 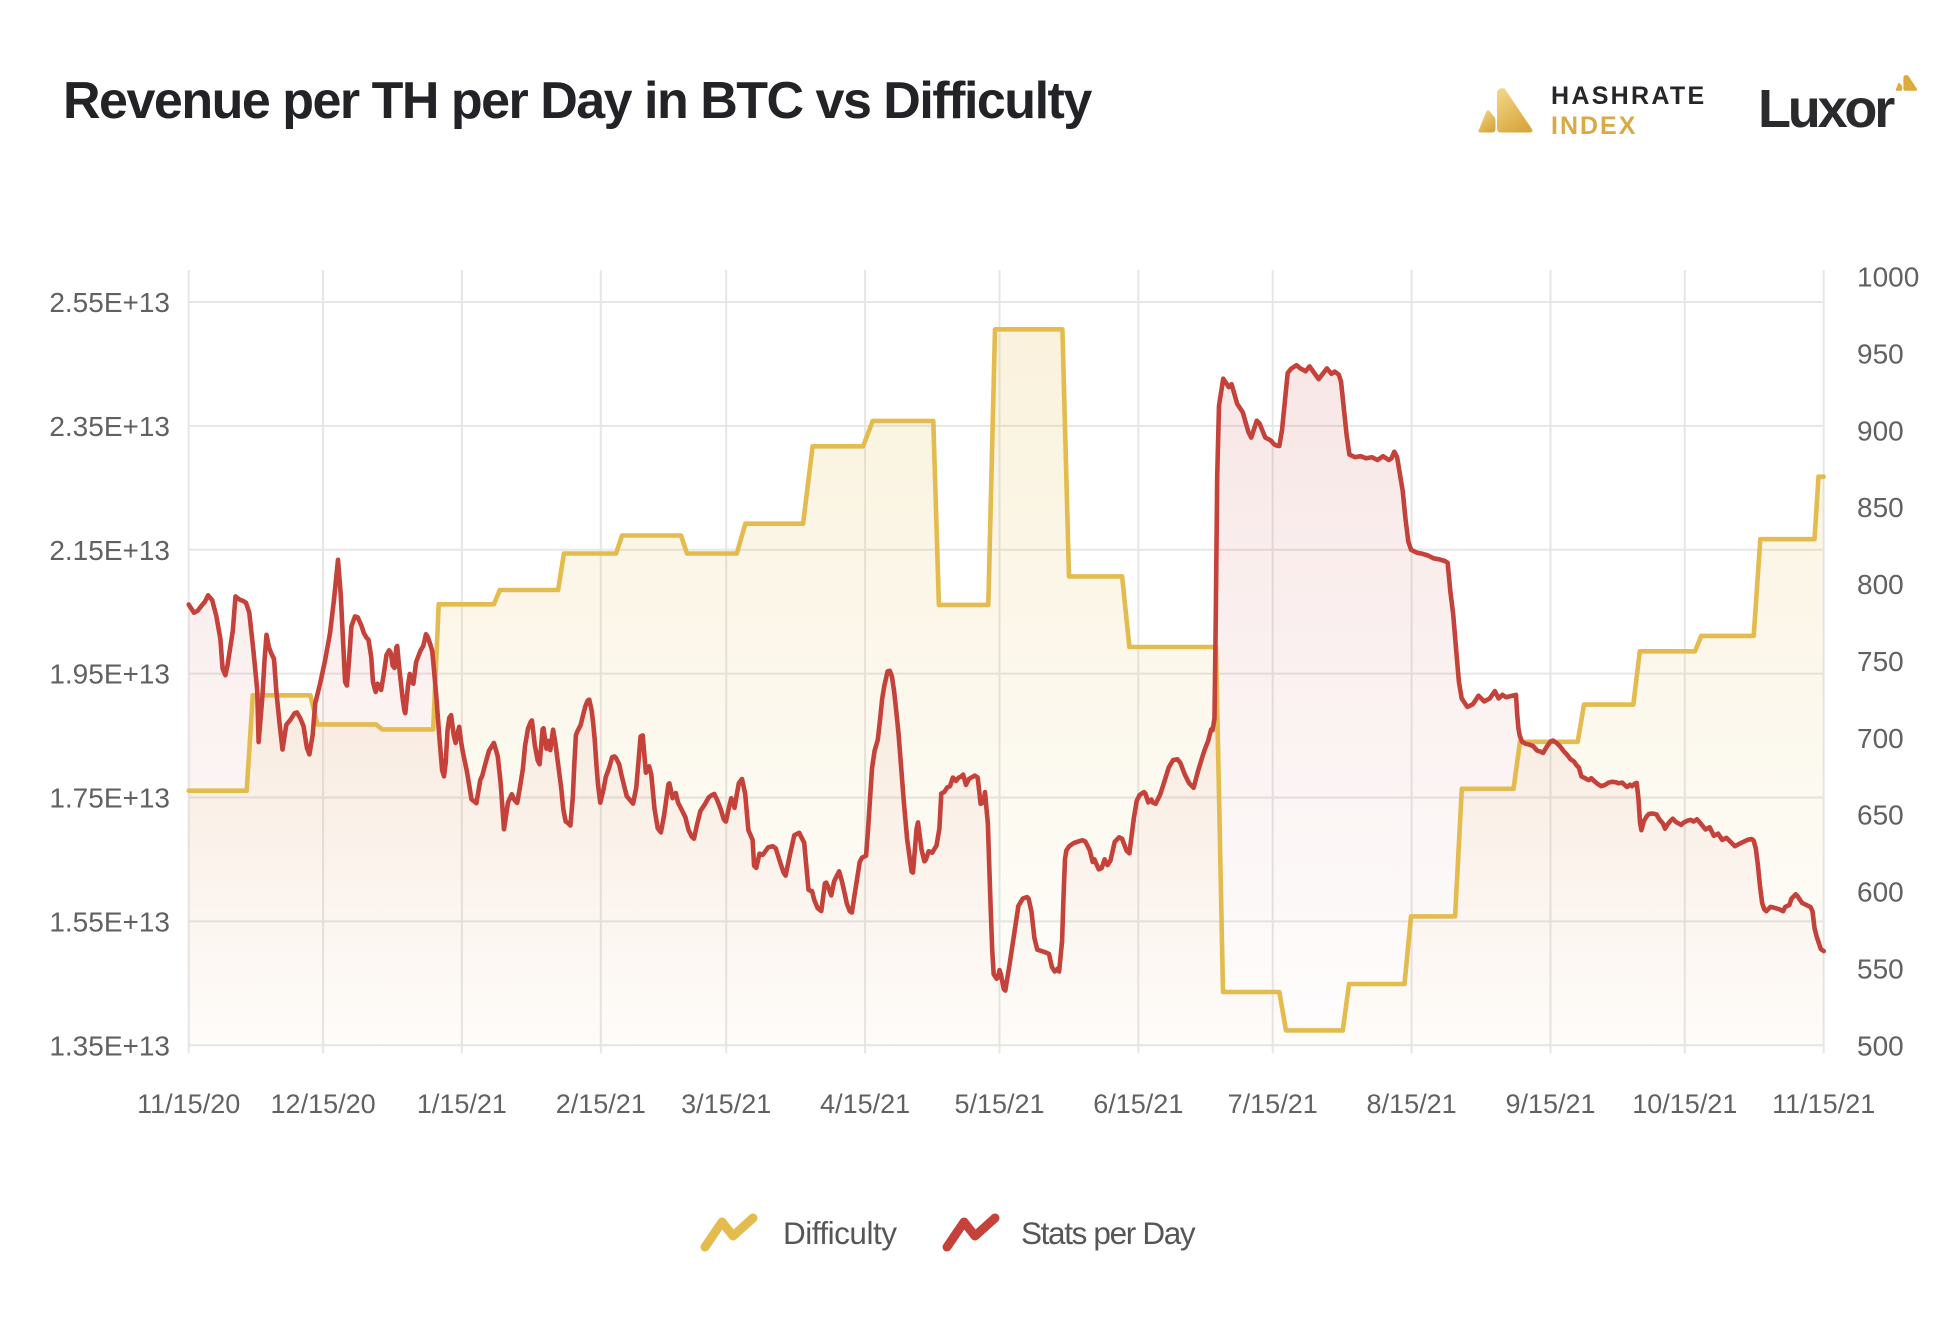 What do you see at coordinates (109, 798) in the screenshot?
I see `svg-text: 1.75E+13` at bounding box center [109, 798].